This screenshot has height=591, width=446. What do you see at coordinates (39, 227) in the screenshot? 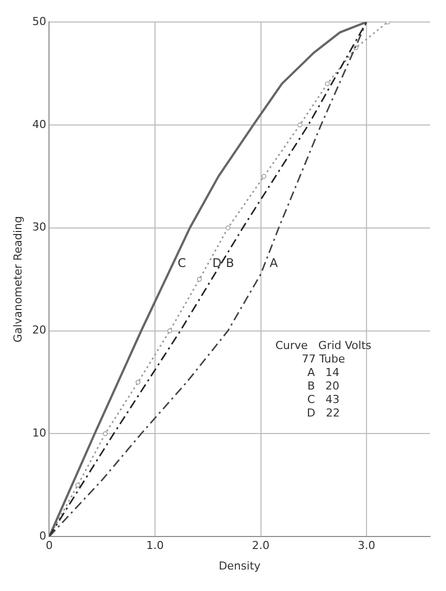
I see `y-tick-label: 30` at bounding box center [39, 227].